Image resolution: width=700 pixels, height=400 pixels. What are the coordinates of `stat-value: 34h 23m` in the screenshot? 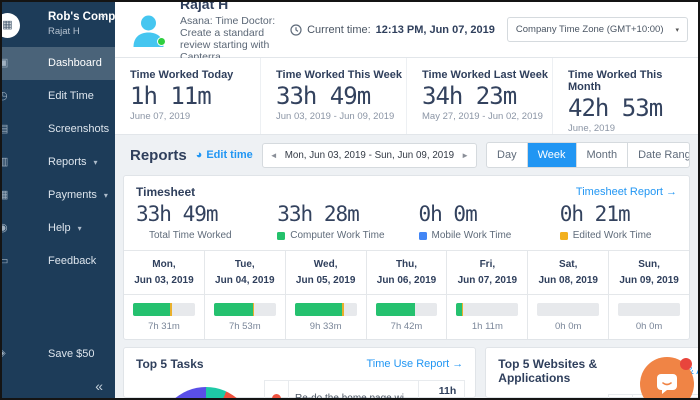 It's located at (469, 96).